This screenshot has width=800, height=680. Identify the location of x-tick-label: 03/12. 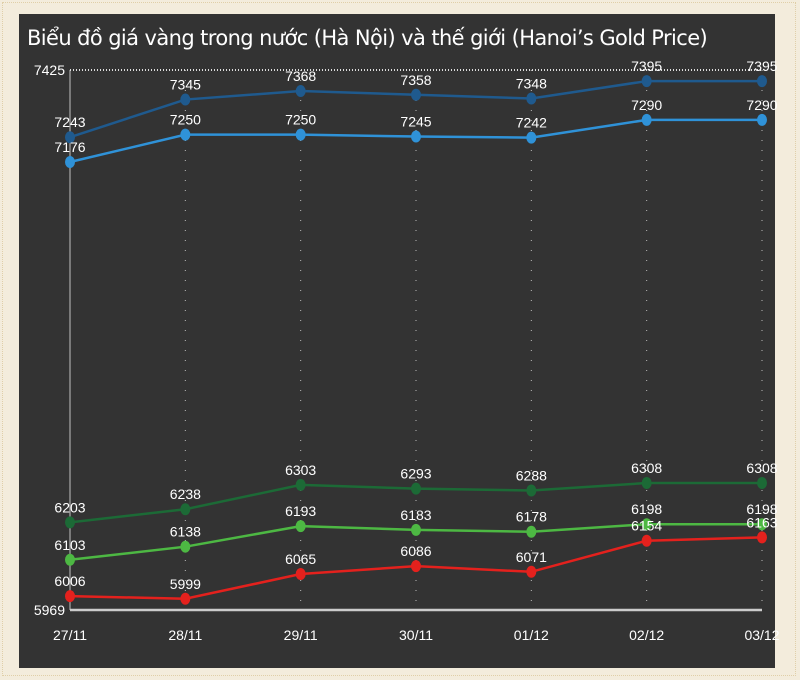
(761, 635).